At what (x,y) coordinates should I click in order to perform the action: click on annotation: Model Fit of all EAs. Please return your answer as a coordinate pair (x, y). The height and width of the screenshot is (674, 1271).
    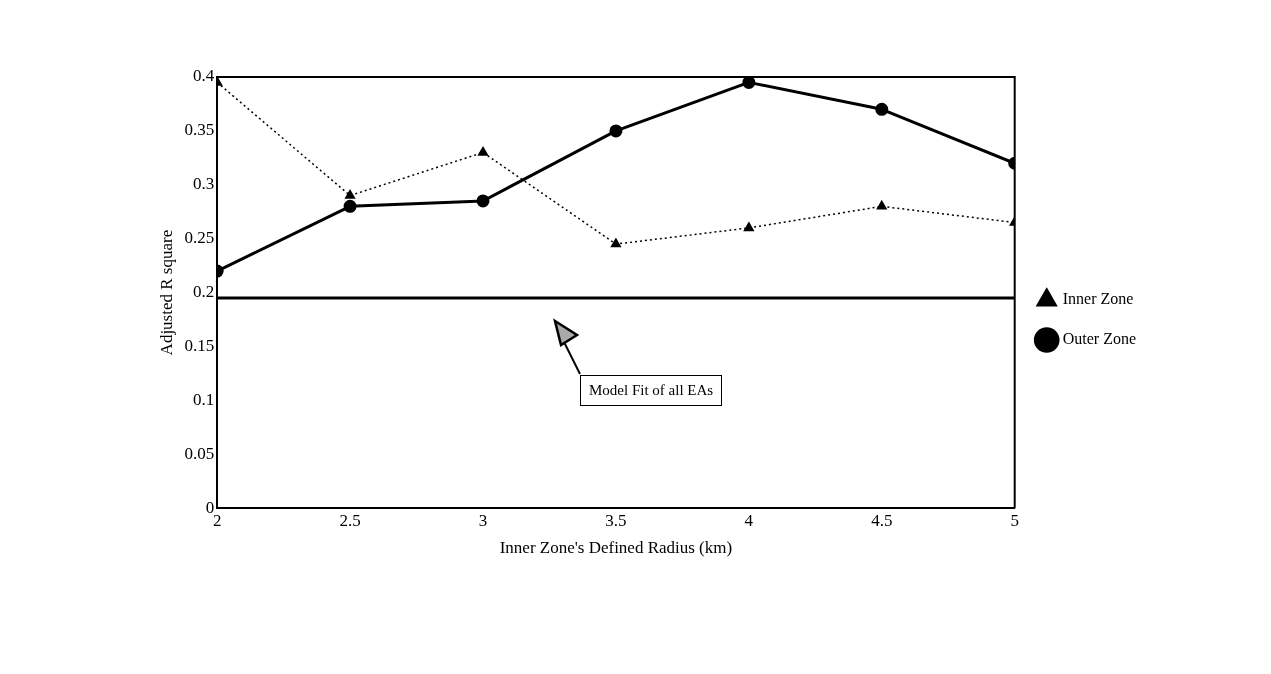
    Looking at the image, I should click on (651, 390).